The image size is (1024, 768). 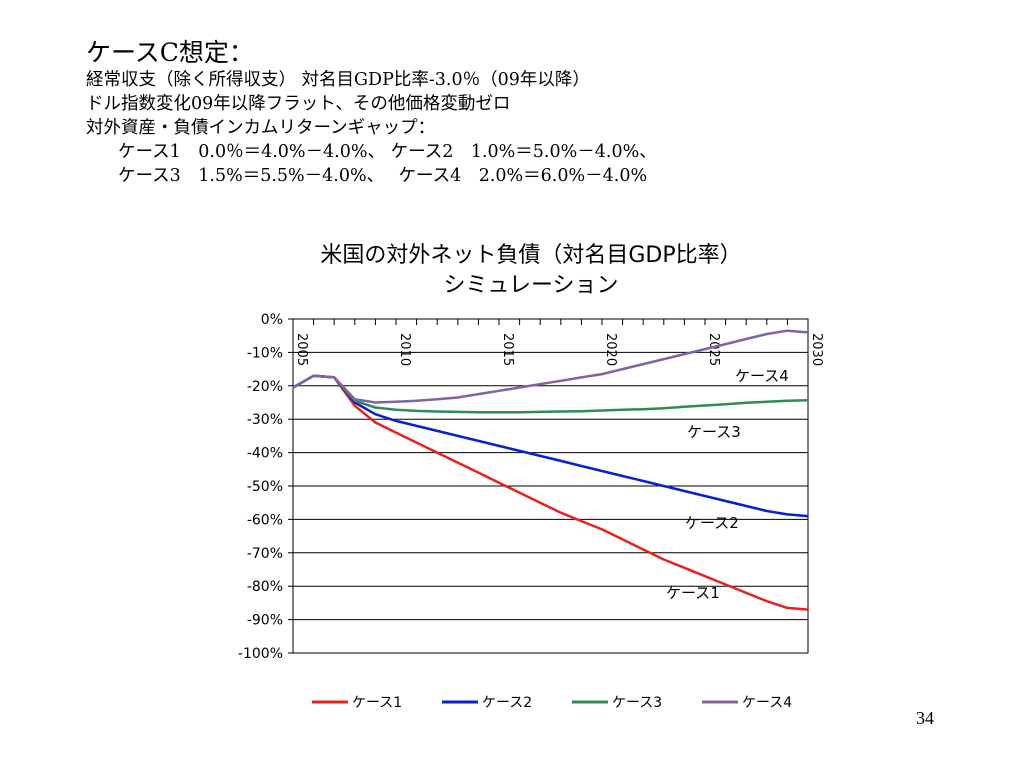 What do you see at coordinates (816, 349) in the screenshot?
I see `x-tick-label: 2030` at bounding box center [816, 349].